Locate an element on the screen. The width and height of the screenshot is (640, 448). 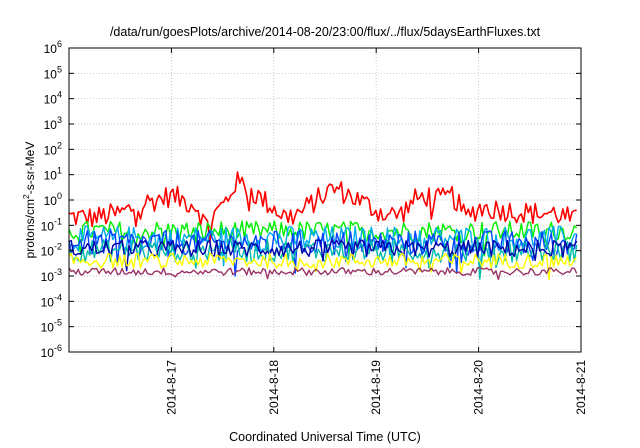
x-axis-label: Coordinated Universal Time (UTC) is located at coordinates (325, 437).